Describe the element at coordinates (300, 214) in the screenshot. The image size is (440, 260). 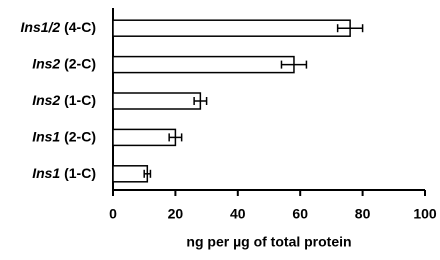
I see `x-tick-label: 60` at that location.